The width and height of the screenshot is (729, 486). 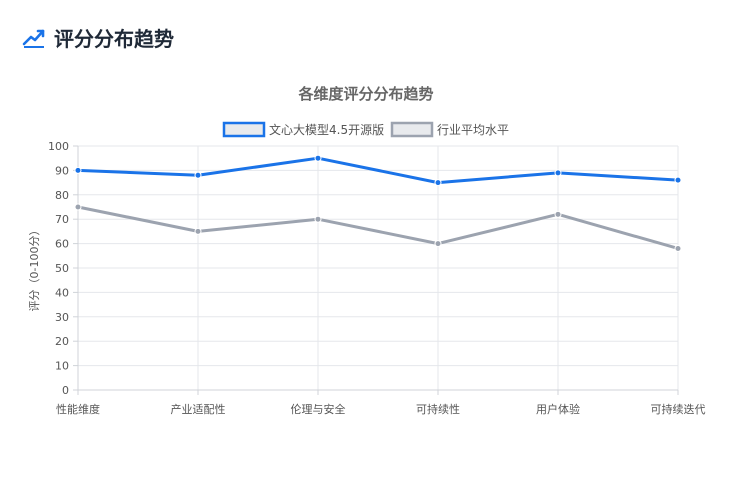 I want to click on y-tick-label: 20, so click(x=62, y=341).